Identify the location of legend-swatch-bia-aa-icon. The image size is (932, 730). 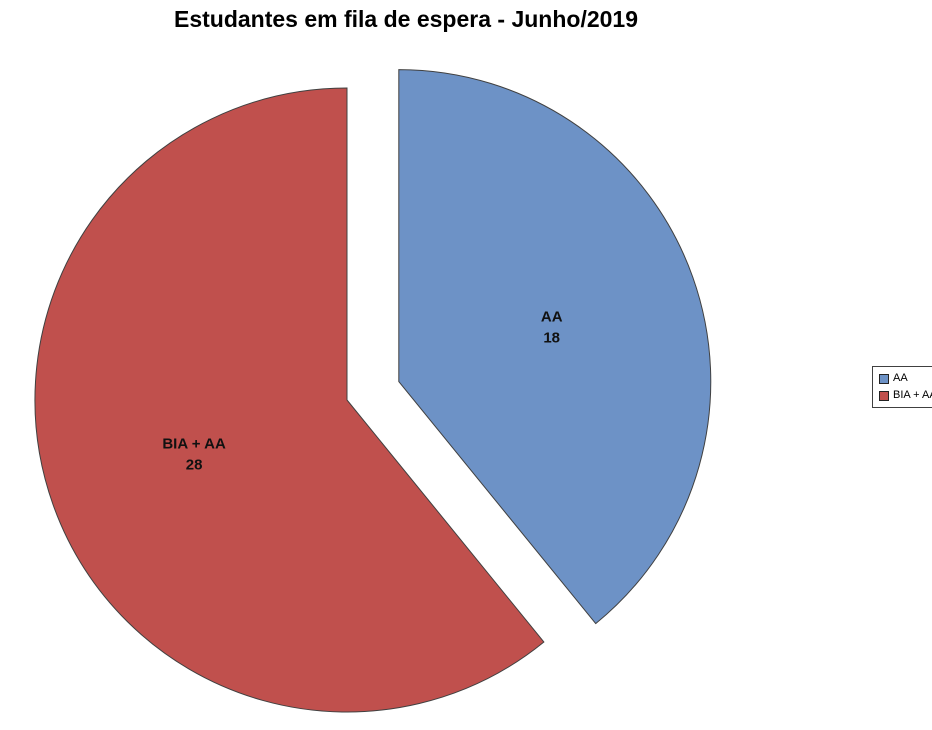
(884, 395).